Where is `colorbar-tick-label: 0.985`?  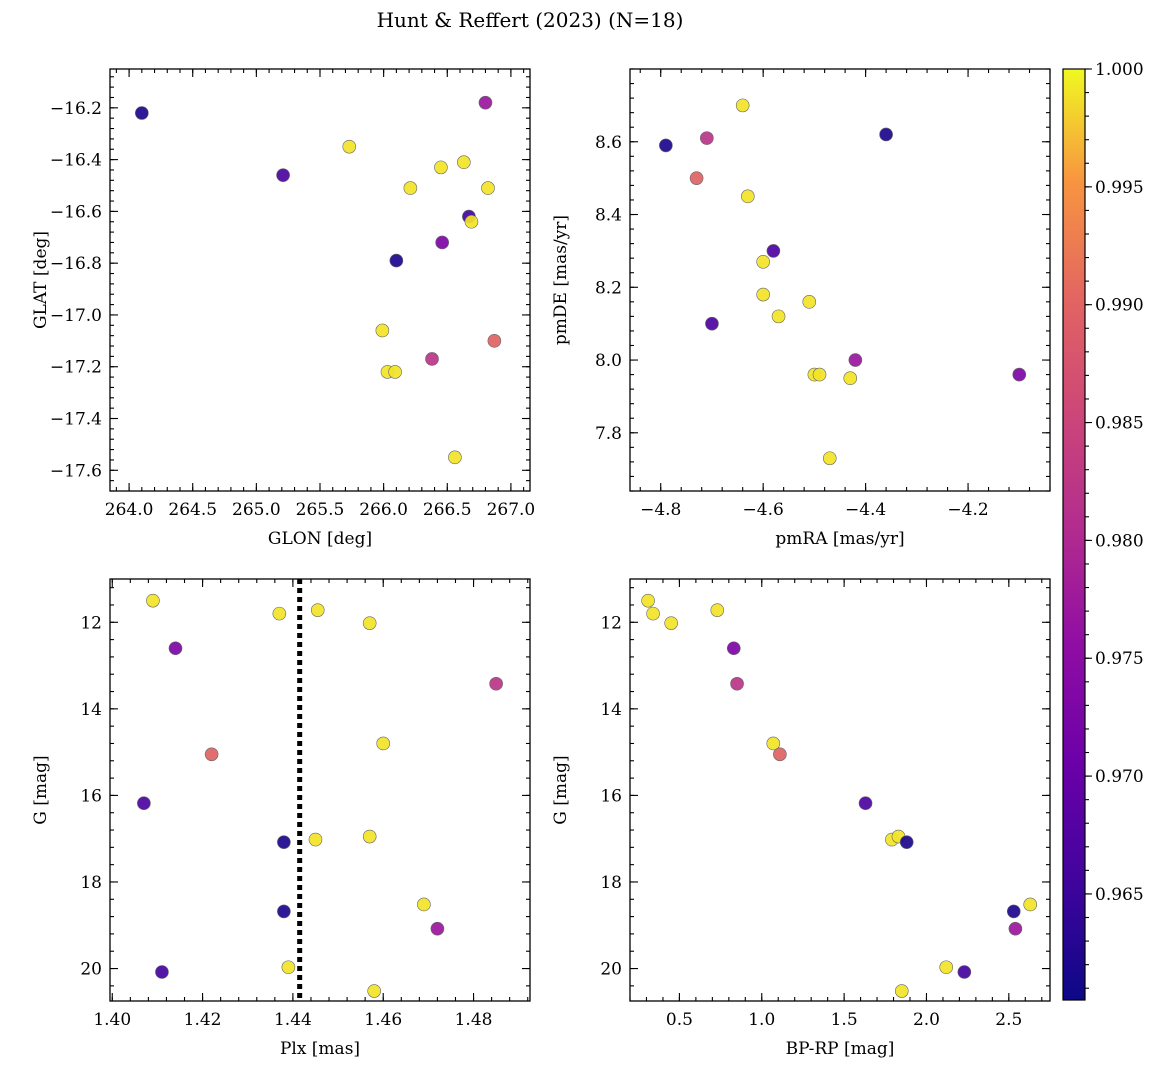 colorbar-tick-label: 0.985 is located at coordinates (1119, 424).